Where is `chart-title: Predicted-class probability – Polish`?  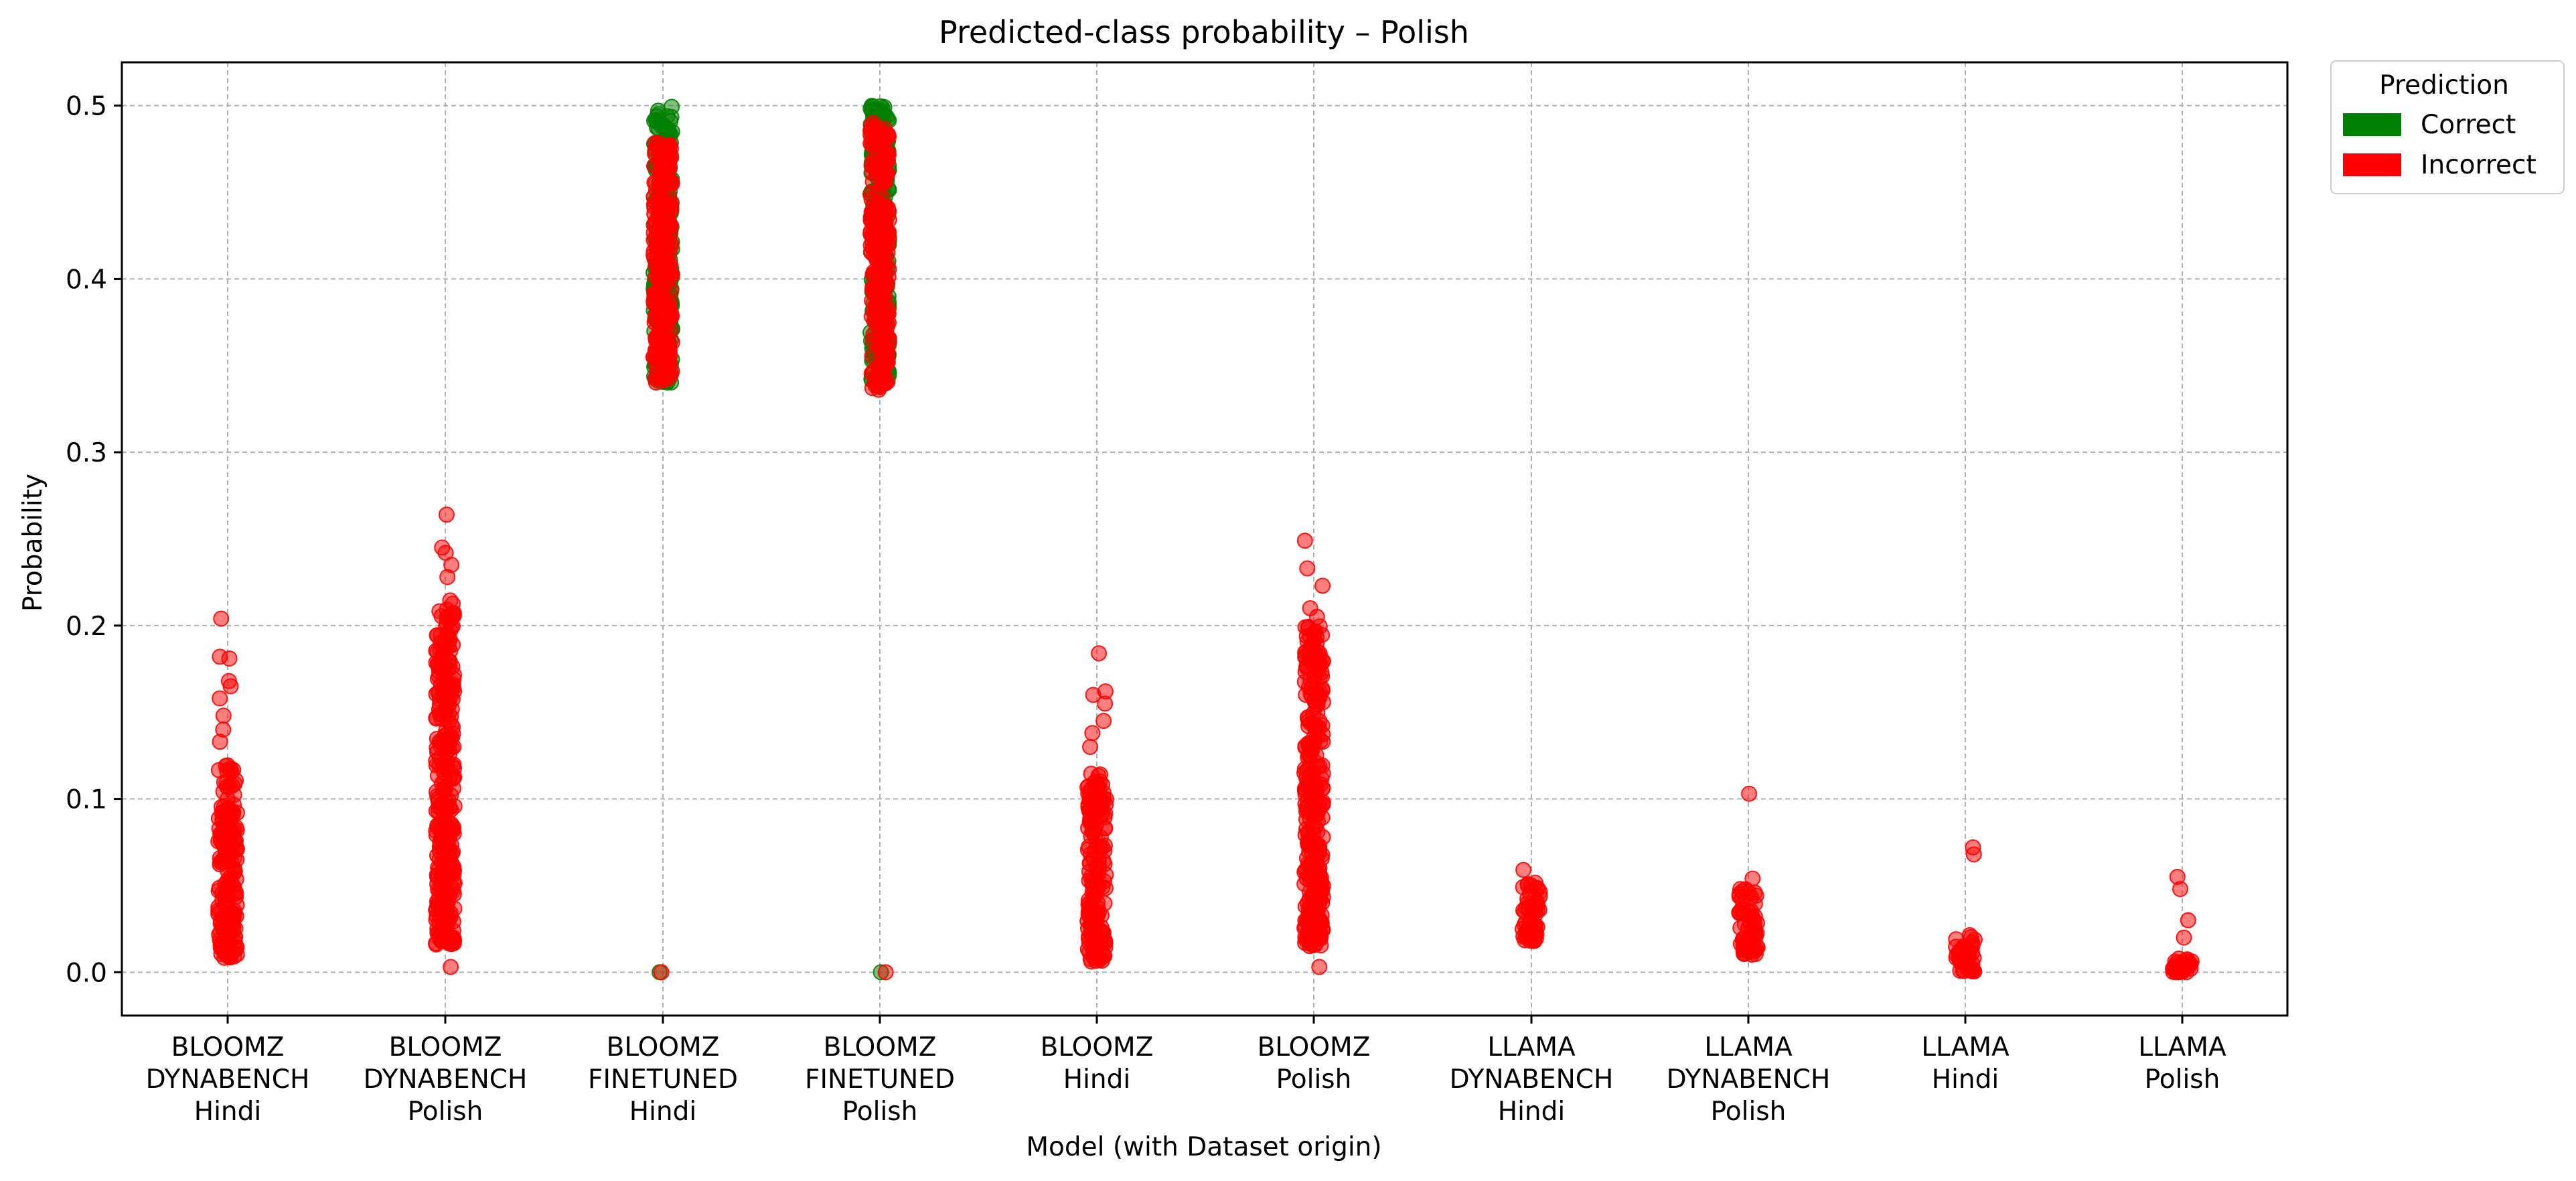
chart-title: Predicted-class probability – Polish is located at coordinates (1204, 32).